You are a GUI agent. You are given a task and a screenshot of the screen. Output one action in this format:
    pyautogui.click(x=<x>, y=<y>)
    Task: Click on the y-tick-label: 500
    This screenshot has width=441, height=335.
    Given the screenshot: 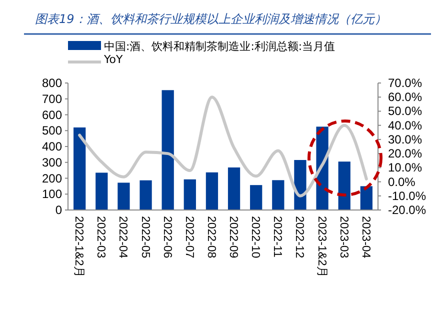 What is the action you would take?
    pyautogui.click(x=52, y=131)
    